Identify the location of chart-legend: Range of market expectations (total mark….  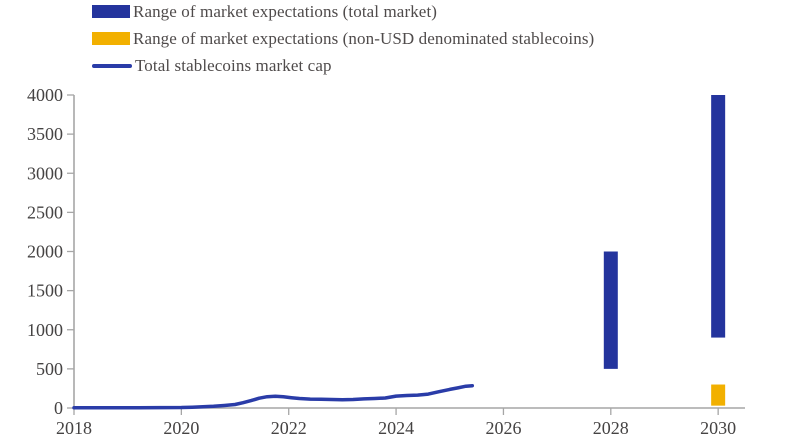
(343, 39).